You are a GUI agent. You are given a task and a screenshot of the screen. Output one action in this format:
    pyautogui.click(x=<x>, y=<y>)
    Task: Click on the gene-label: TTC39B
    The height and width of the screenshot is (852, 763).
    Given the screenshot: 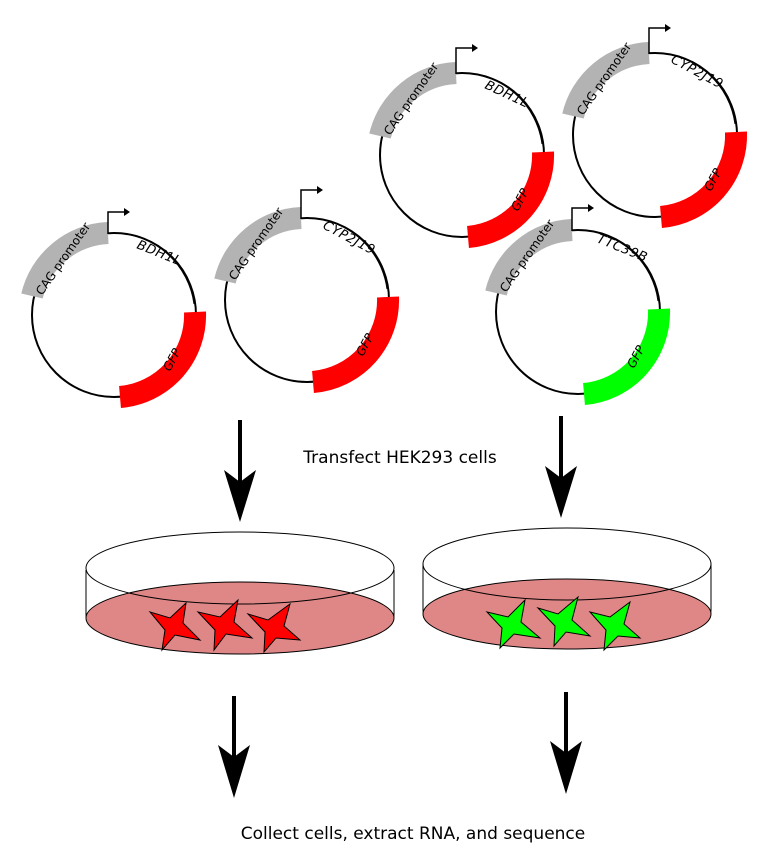 What is the action you would take?
    pyautogui.click(x=622, y=249)
    